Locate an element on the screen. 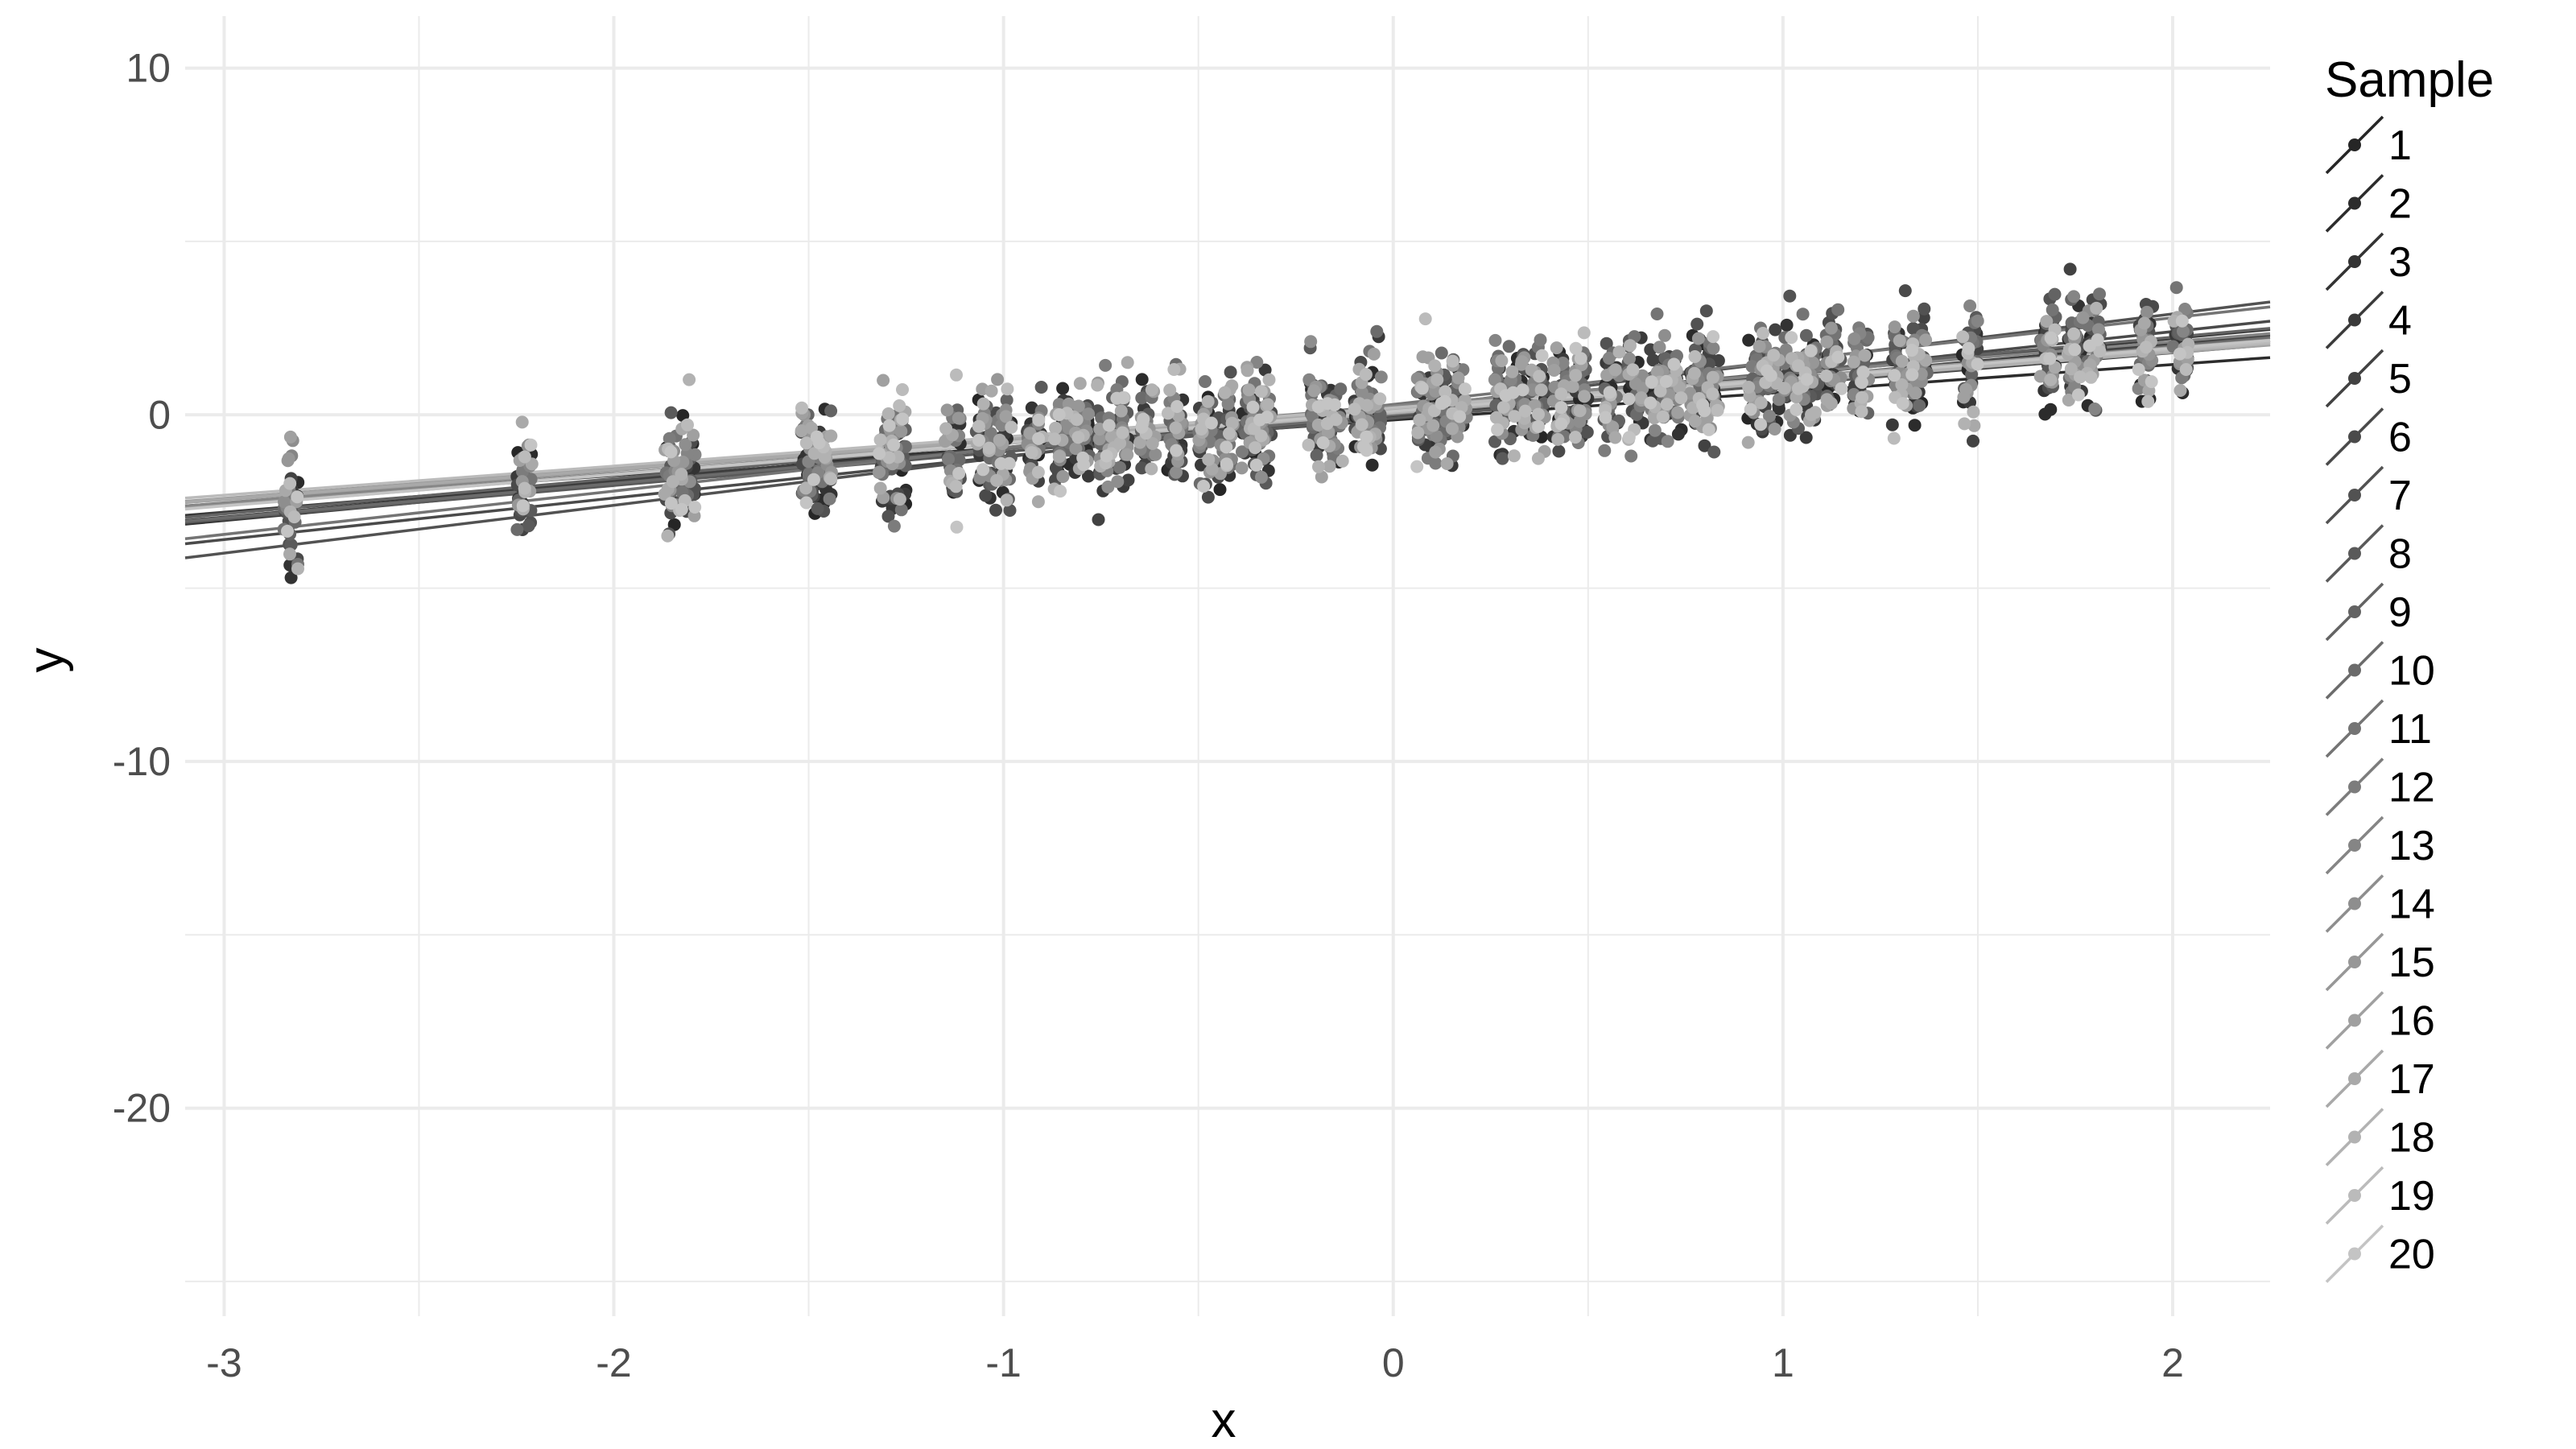  legend-item: 3 is located at coordinates (2368, 261).